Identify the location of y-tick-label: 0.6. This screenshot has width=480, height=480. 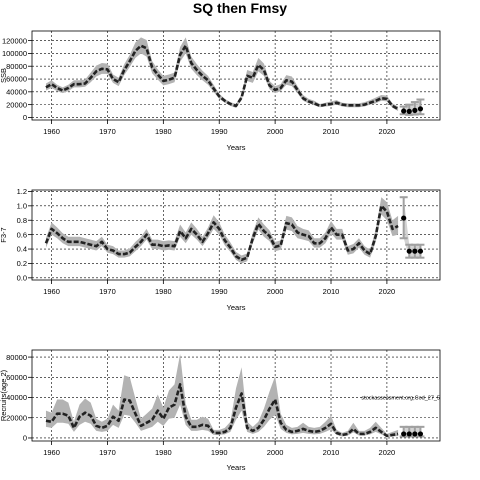
(22, 234).